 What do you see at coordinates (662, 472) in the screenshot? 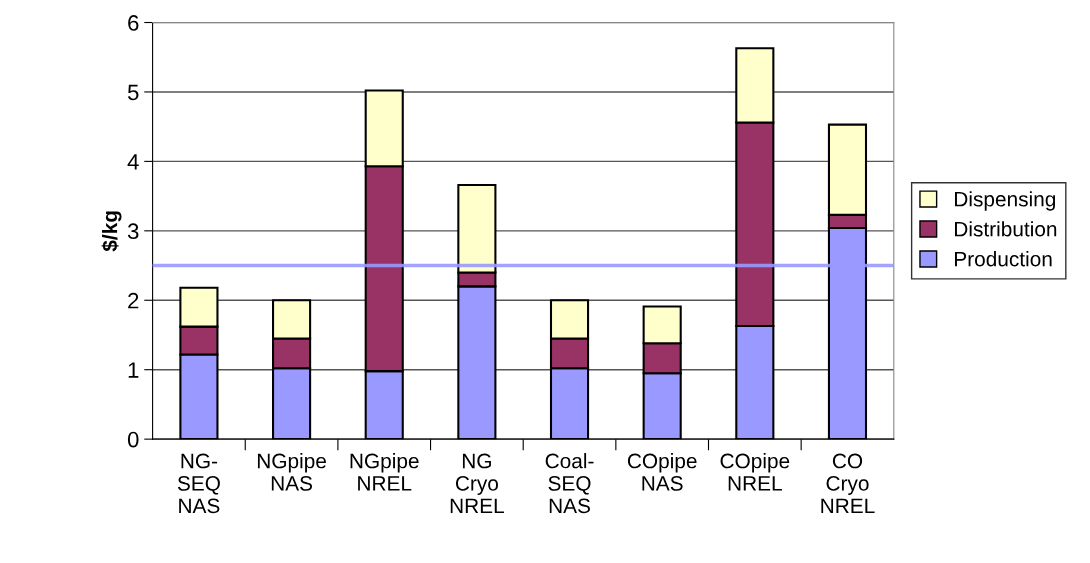
I see `x-tick-label: COpipe NAS` at bounding box center [662, 472].